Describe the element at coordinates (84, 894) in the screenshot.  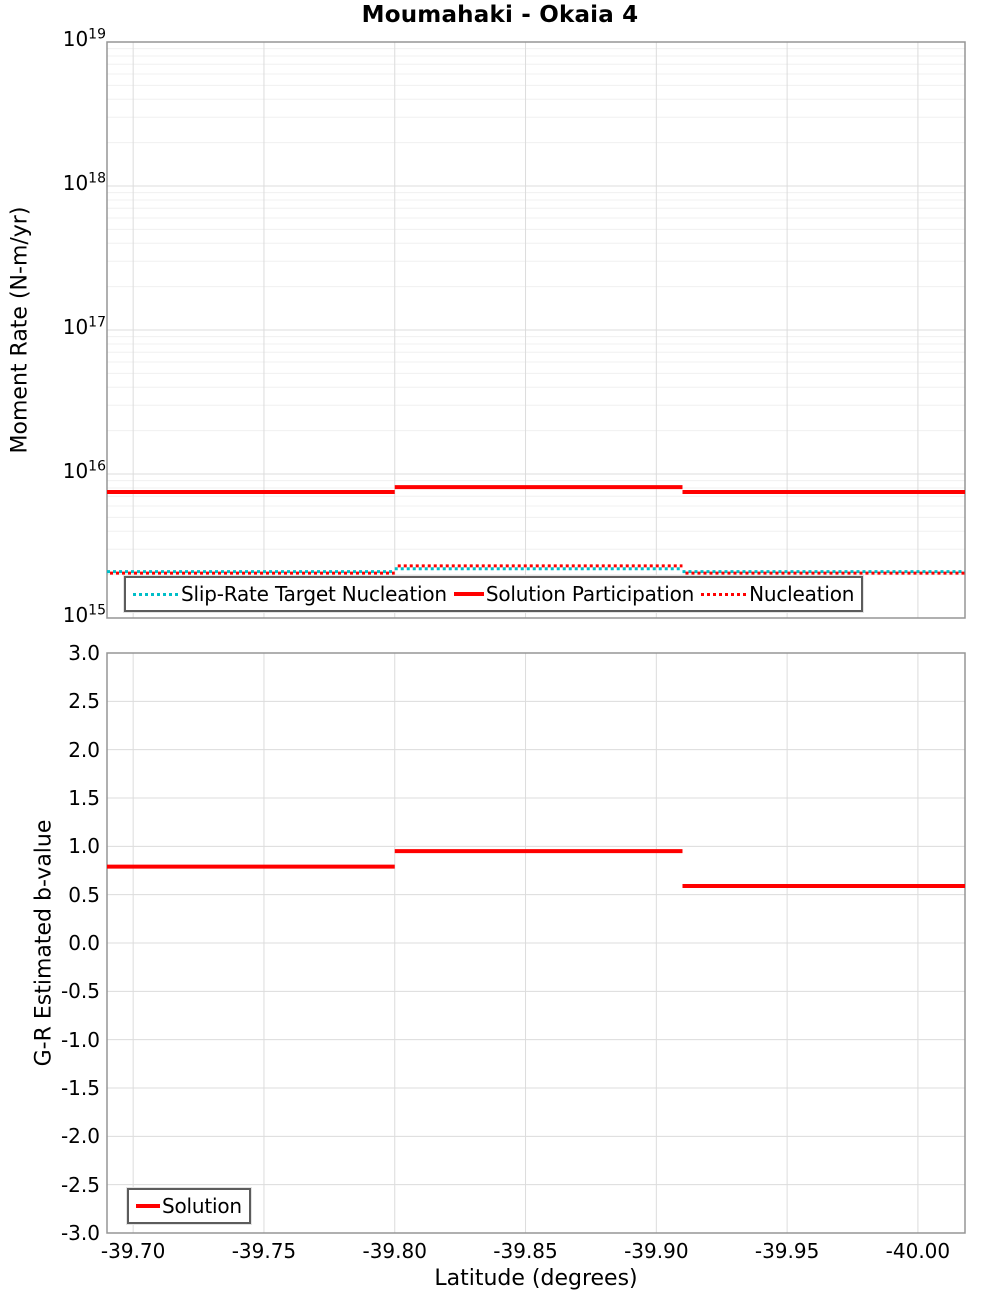
I see `y-tick-label-0.5: 0.5` at that location.